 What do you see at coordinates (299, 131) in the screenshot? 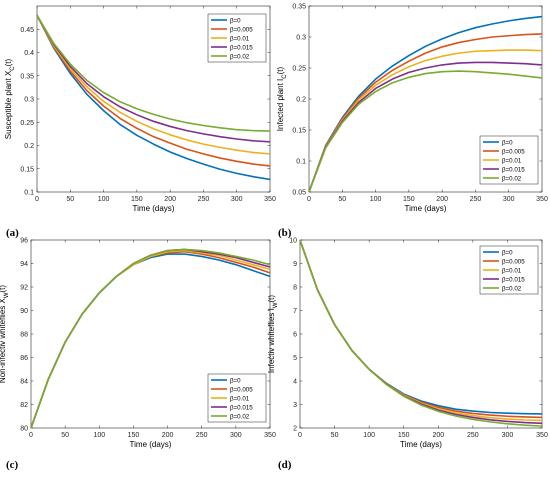
I see `y-tick-label: 0.15` at bounding box center [299, 131].